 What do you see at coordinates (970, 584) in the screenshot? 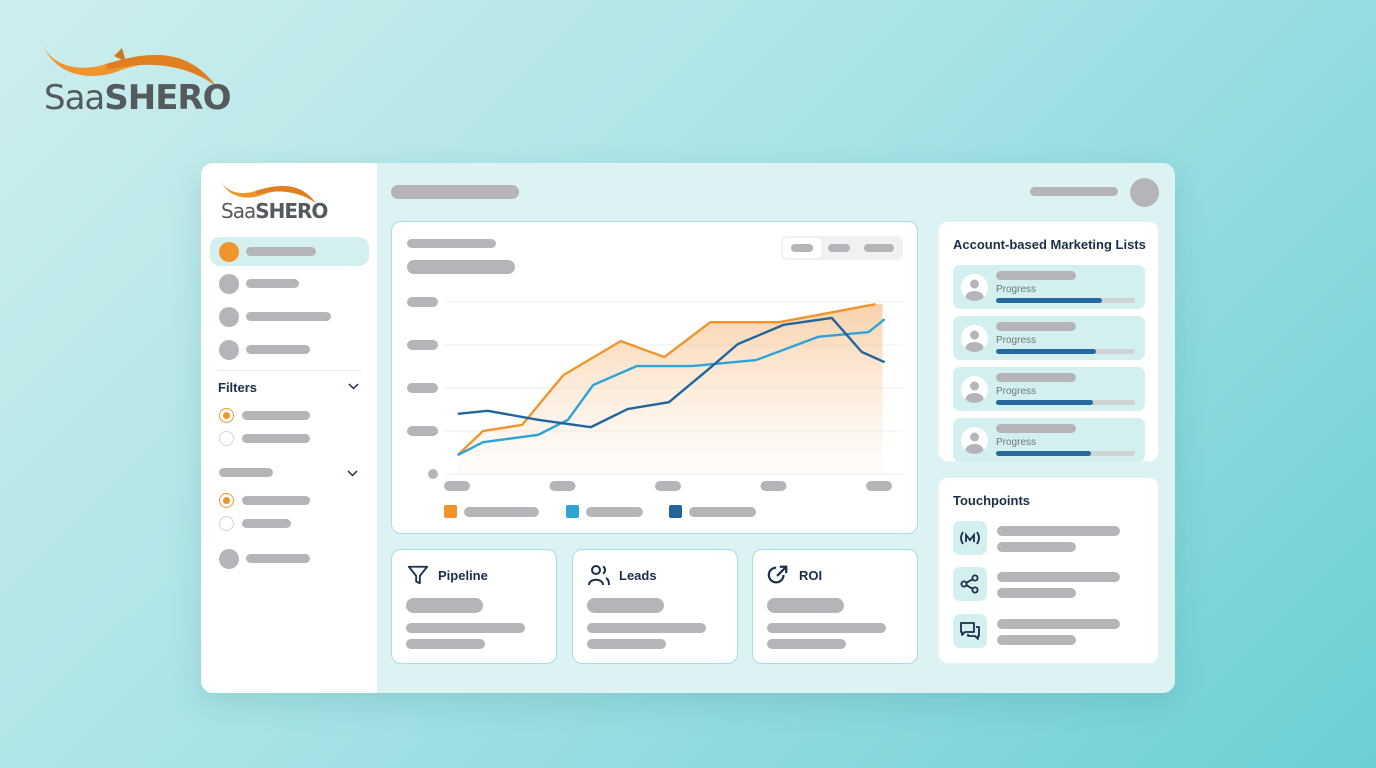
I see `share-icon` at bounding box center [970, 584].